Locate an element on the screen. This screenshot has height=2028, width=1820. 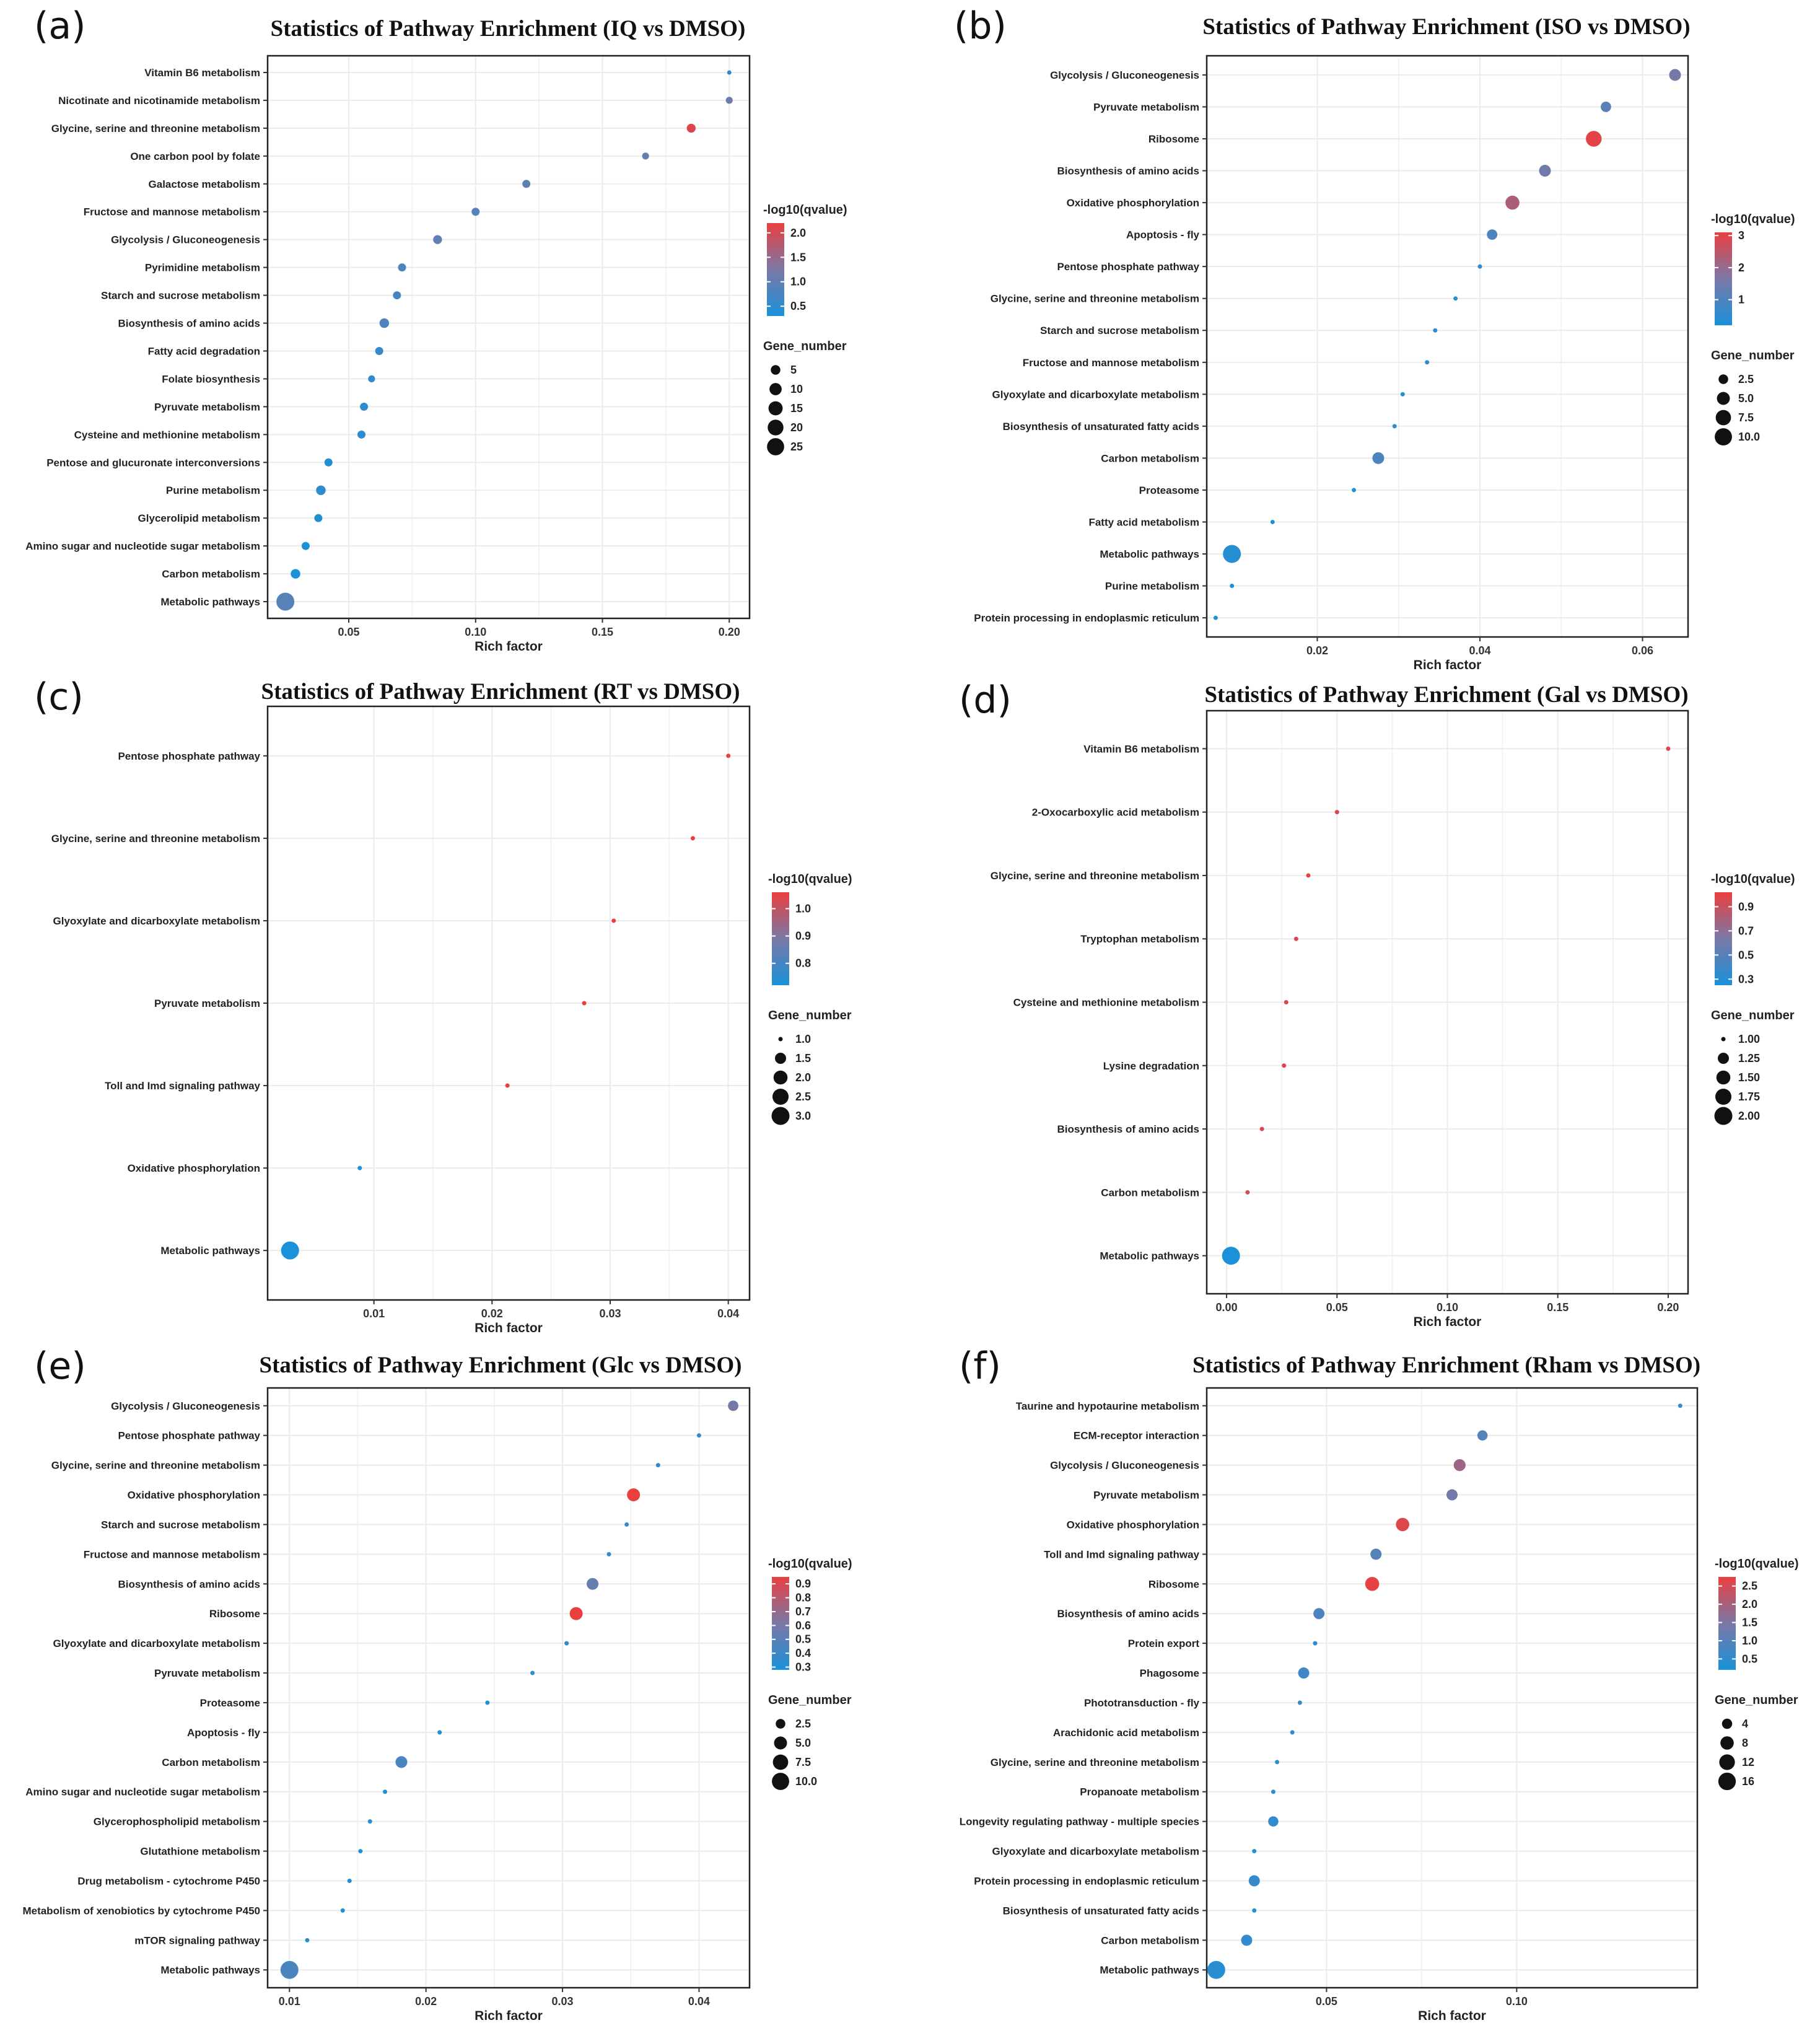
size-legend-label: 2.5 is located at coordinates (803, 1724).